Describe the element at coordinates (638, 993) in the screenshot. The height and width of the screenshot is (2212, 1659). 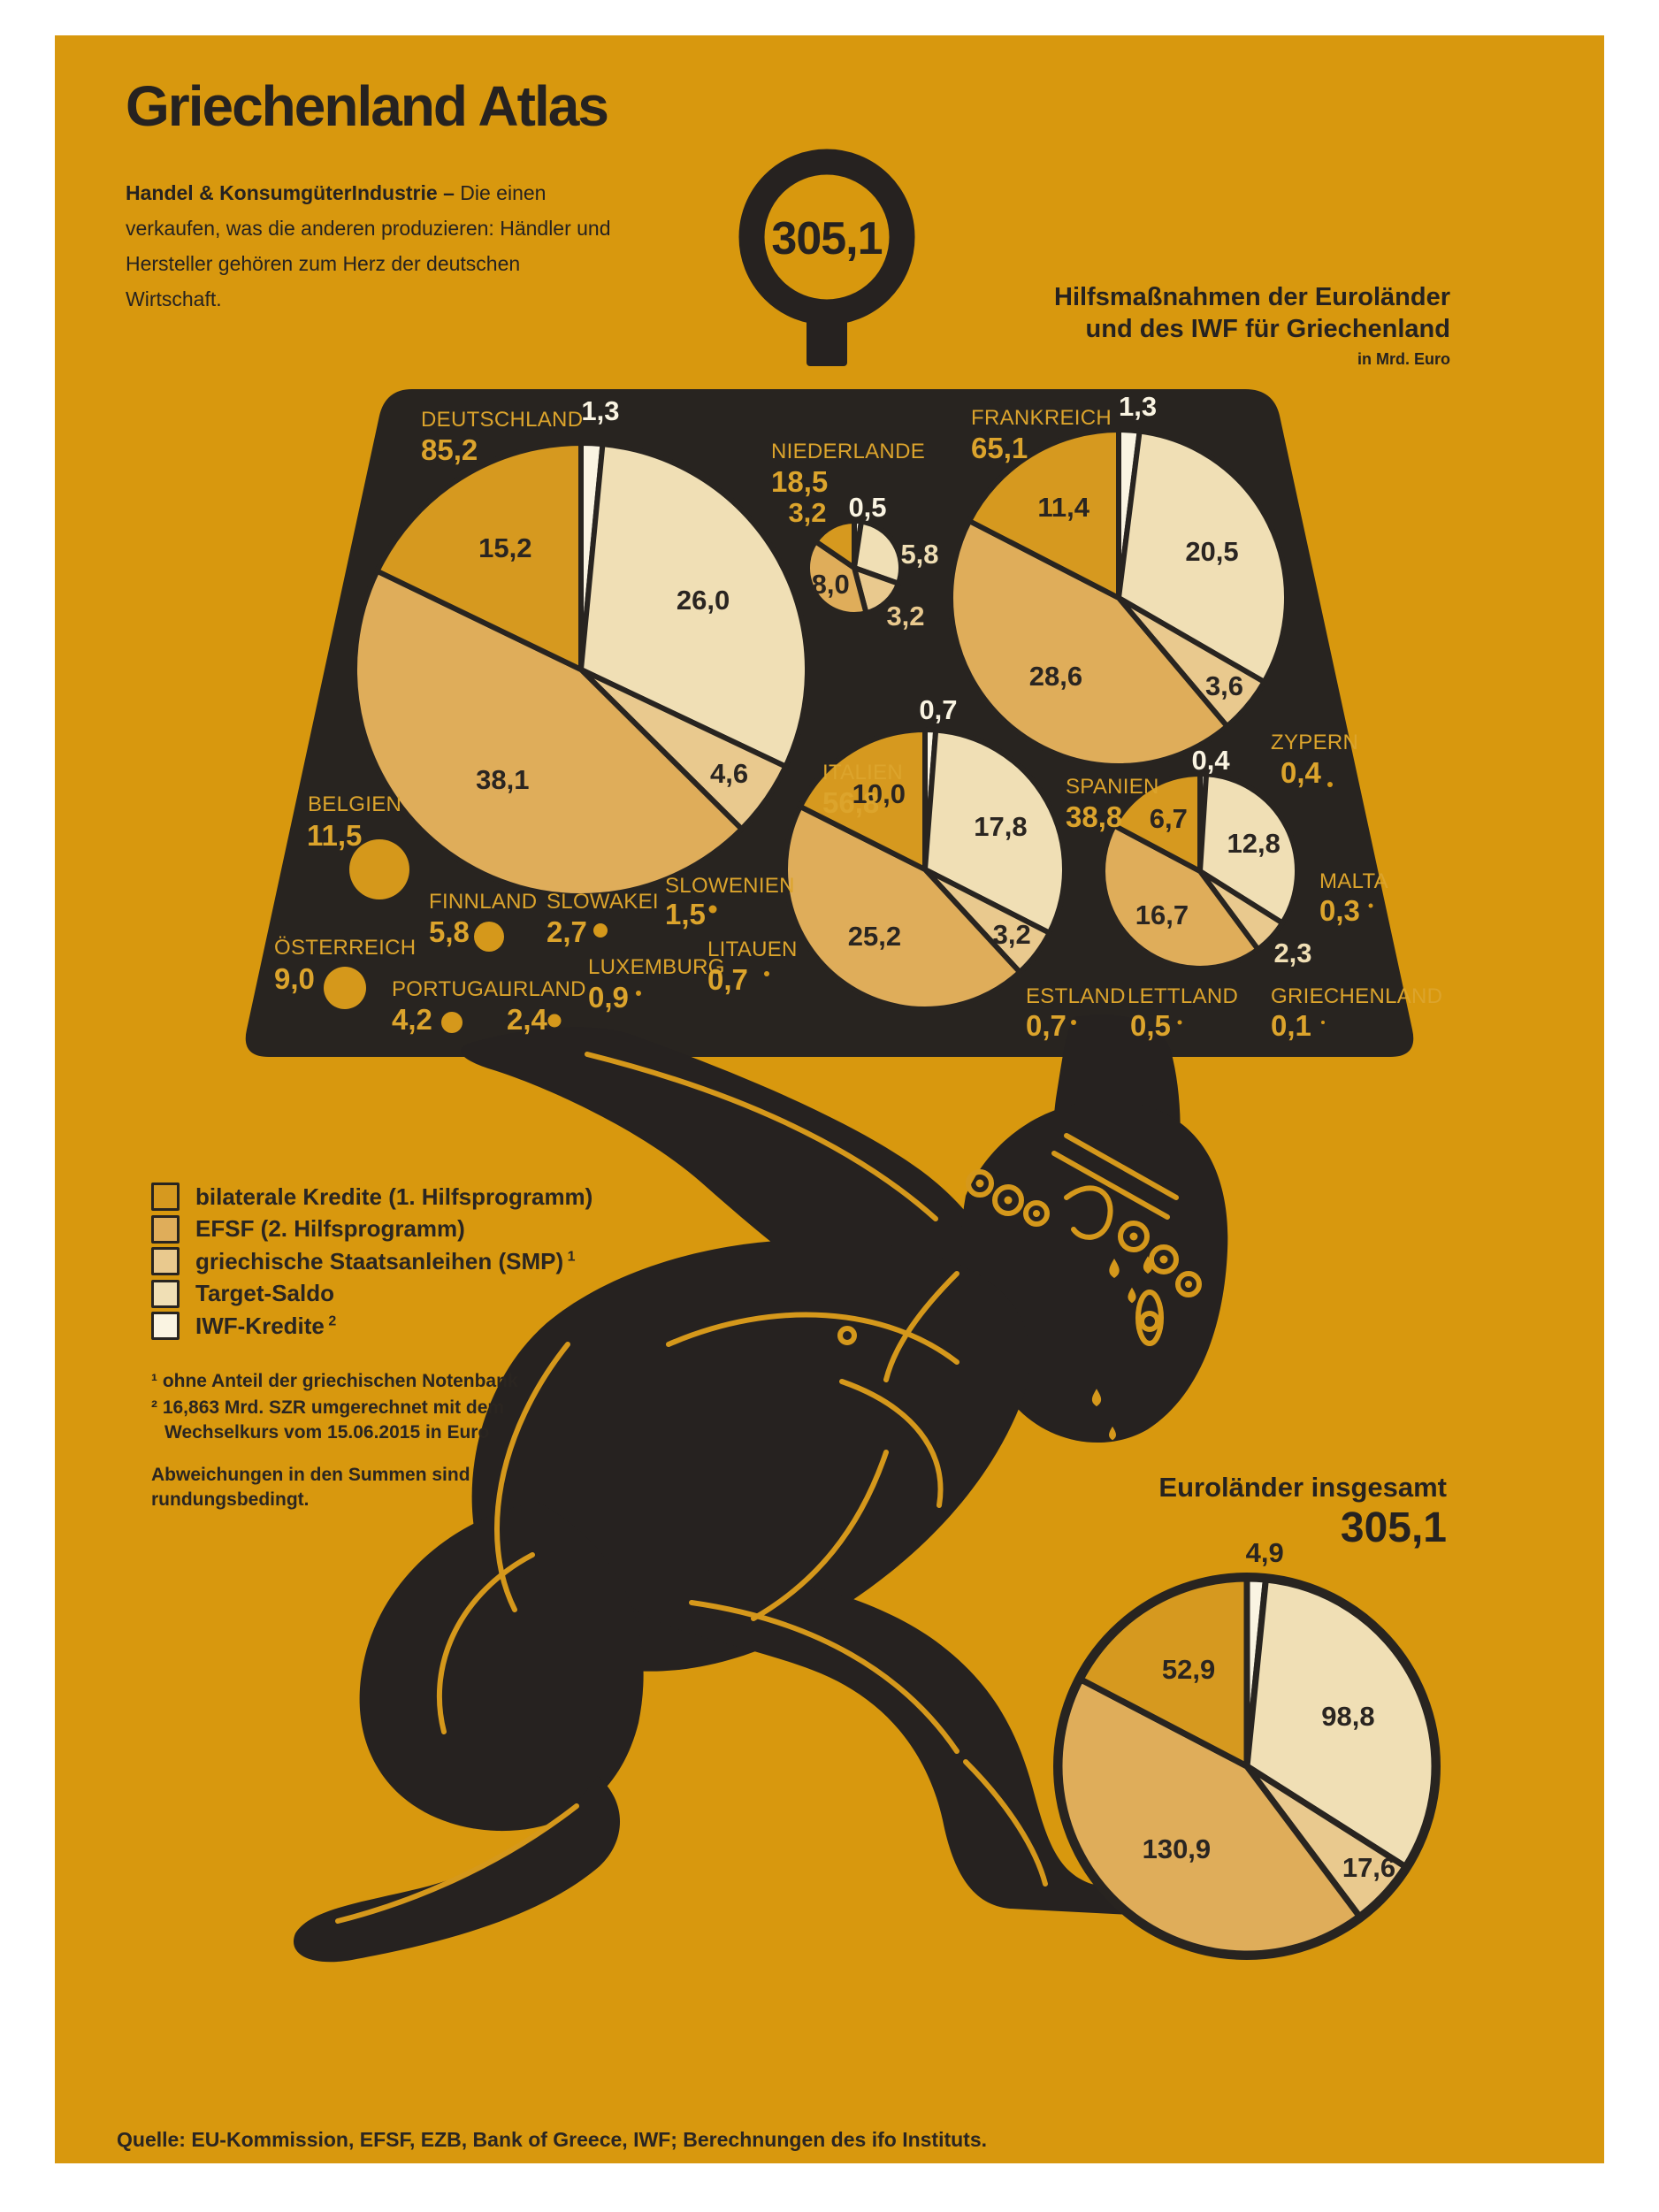
I see `dot-luxemburg` at that location.